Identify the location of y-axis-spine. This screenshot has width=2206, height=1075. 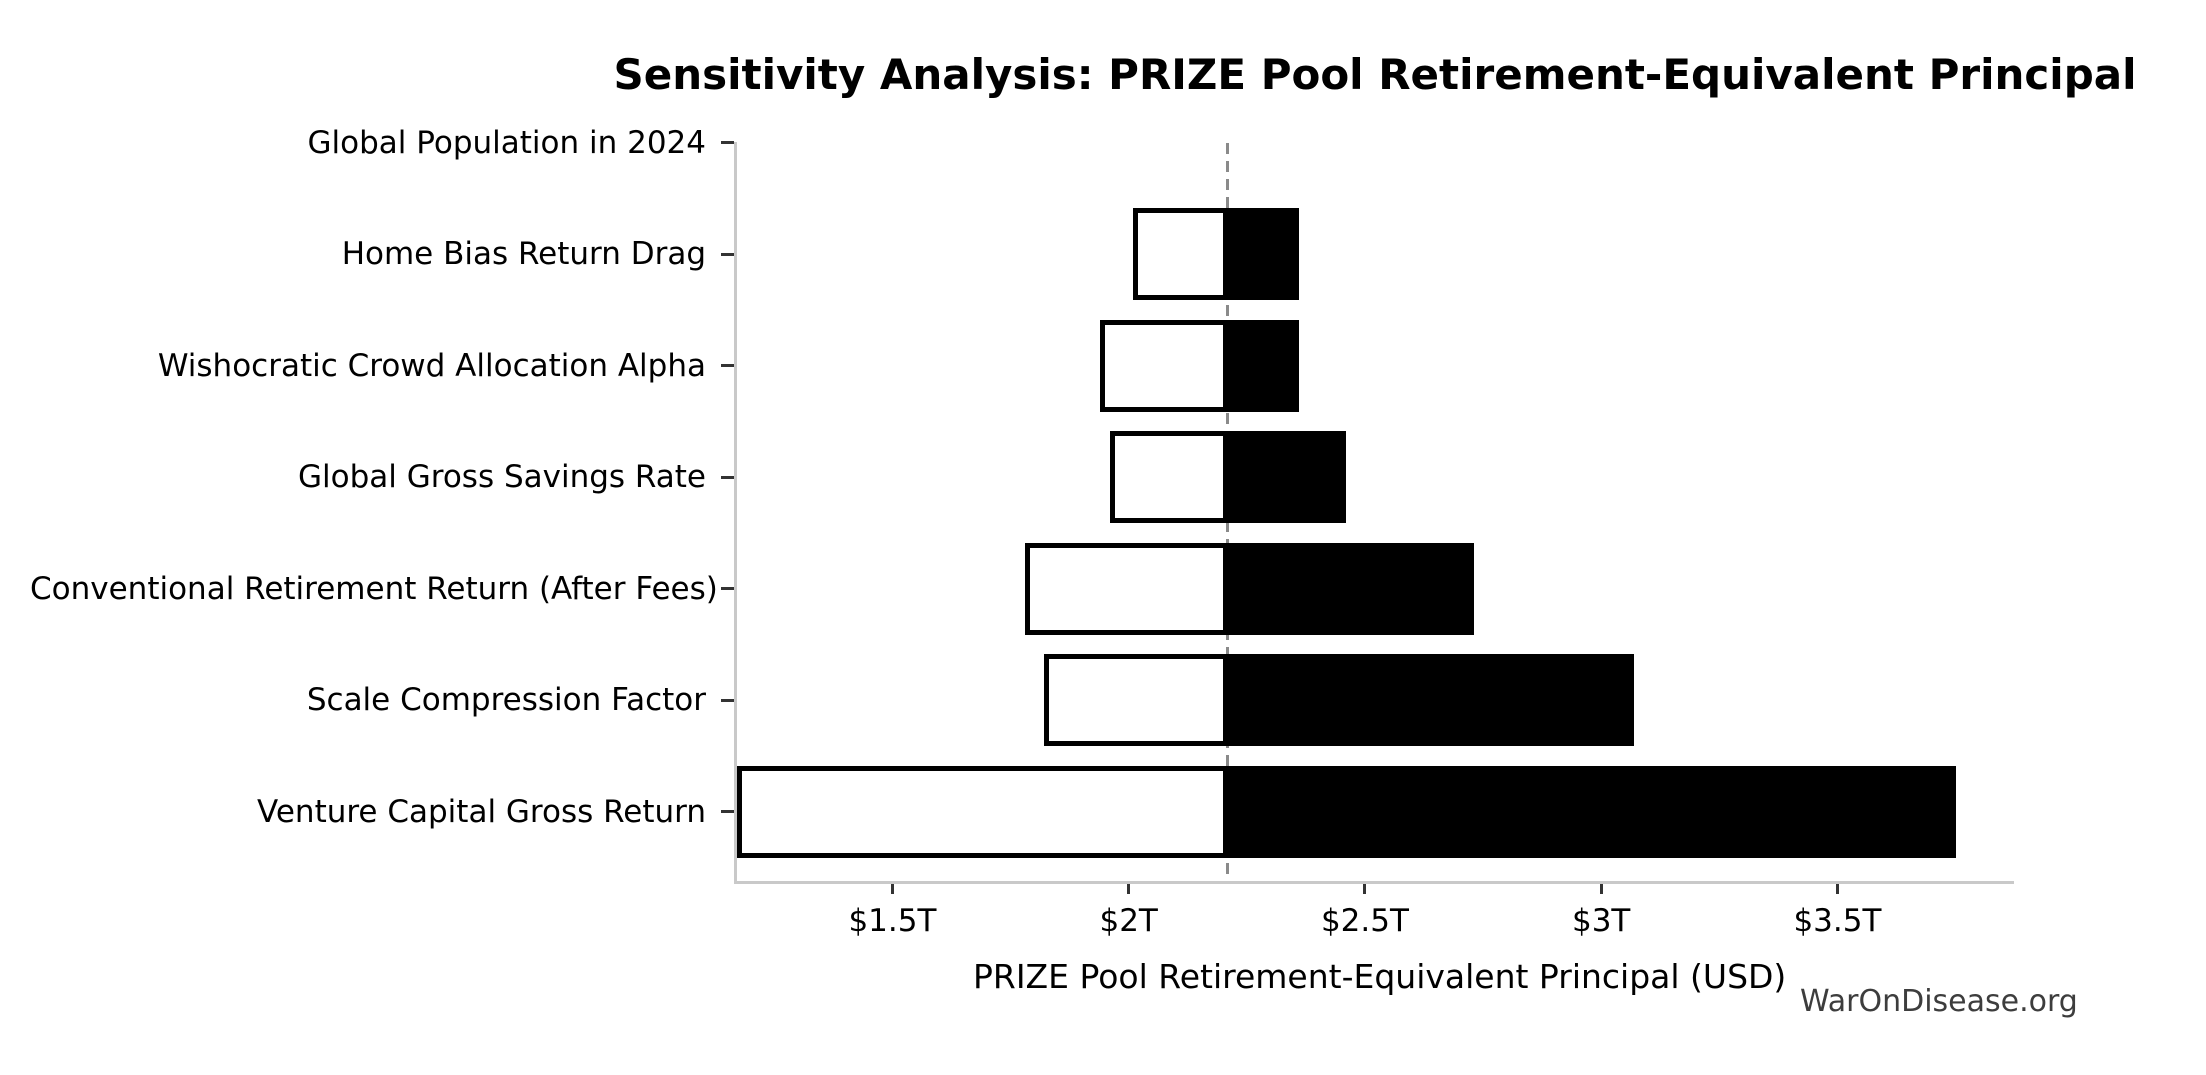
(735, 513).